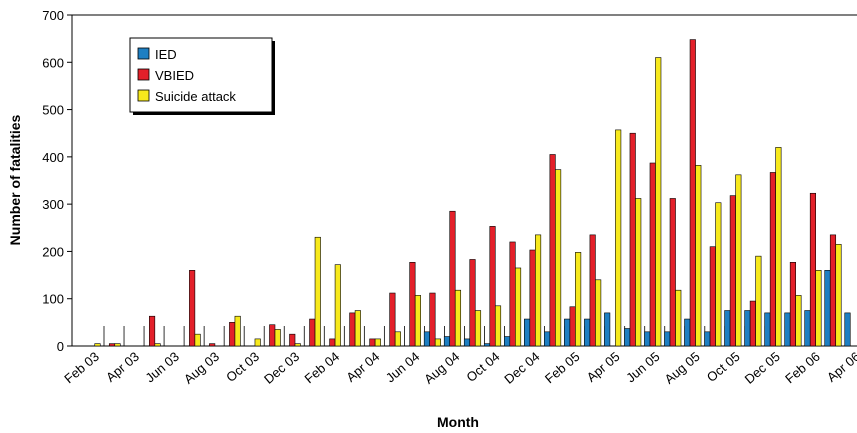  I want to click on legend-box, so click(201, 75).